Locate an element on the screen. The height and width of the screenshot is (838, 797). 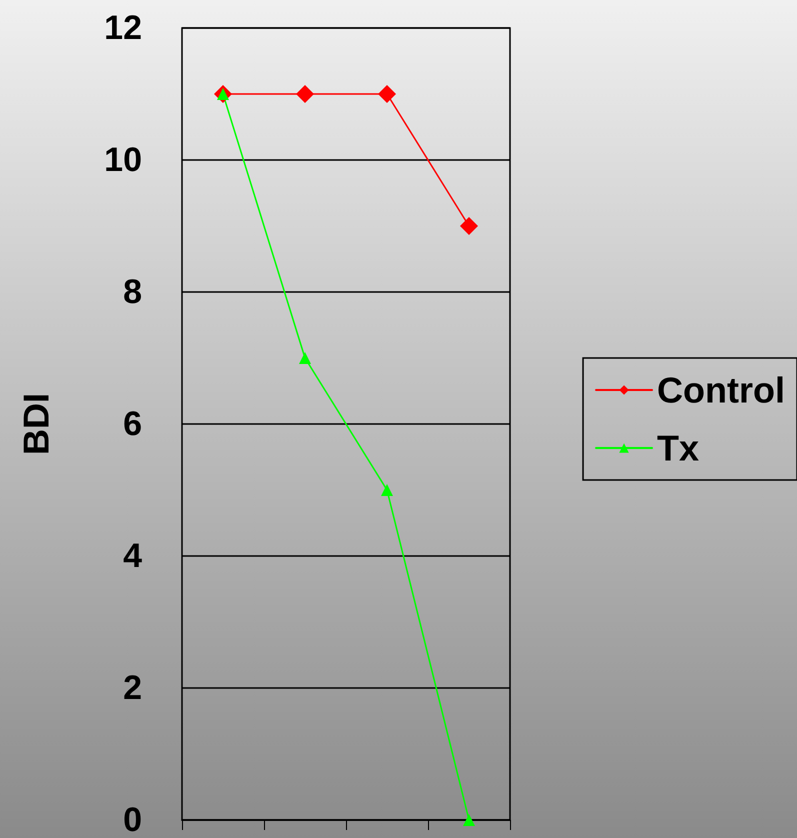
legend-label: Control is located at coordinates (721, 390).